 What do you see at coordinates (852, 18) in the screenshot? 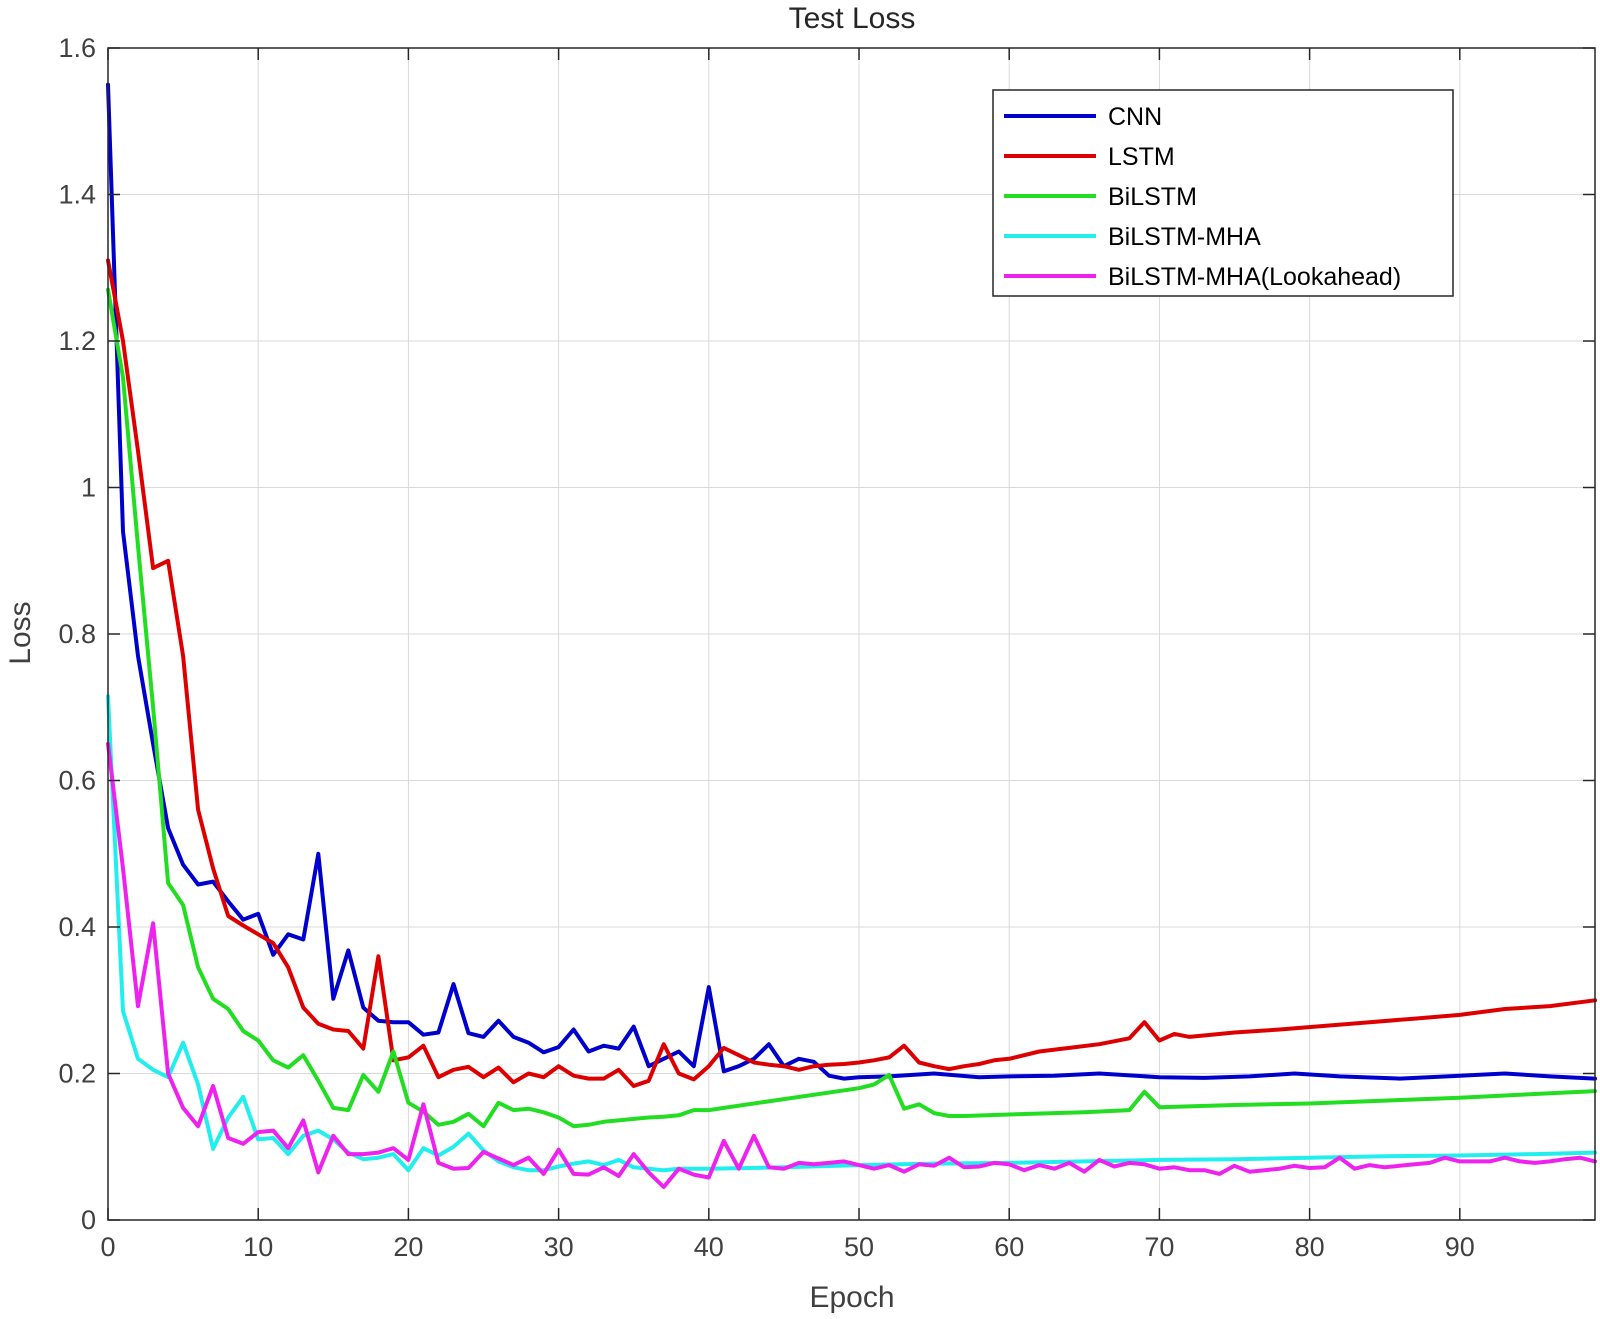
I see `chart-title: Test Loss` at bounding box center [852, 18].